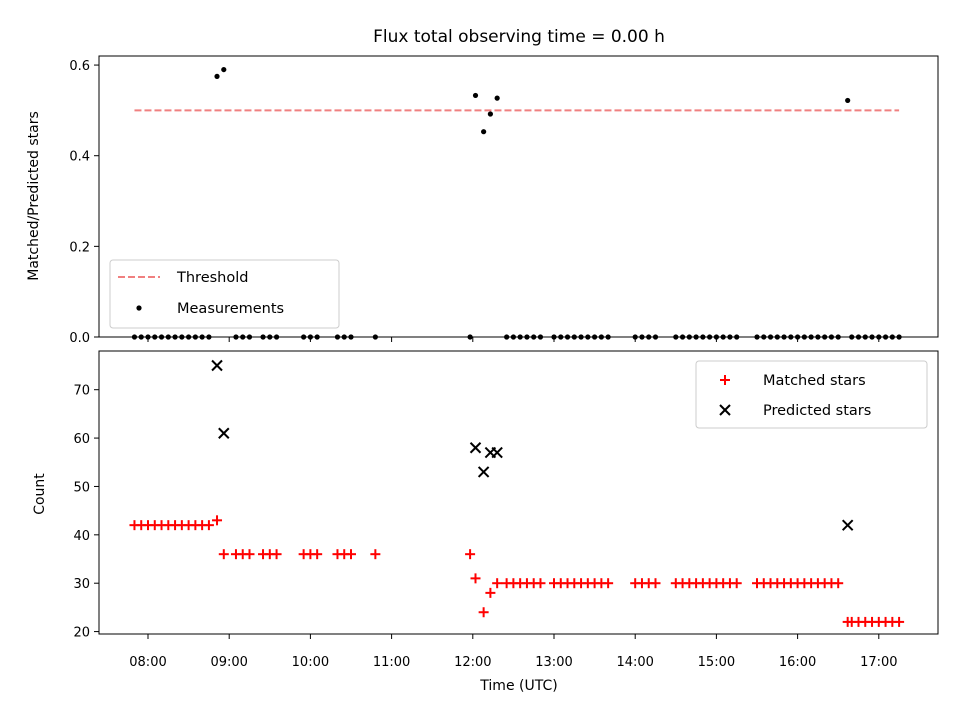 The image size is (960, 720). I want to click on legend-measurements-swatch, so click(139, 308).